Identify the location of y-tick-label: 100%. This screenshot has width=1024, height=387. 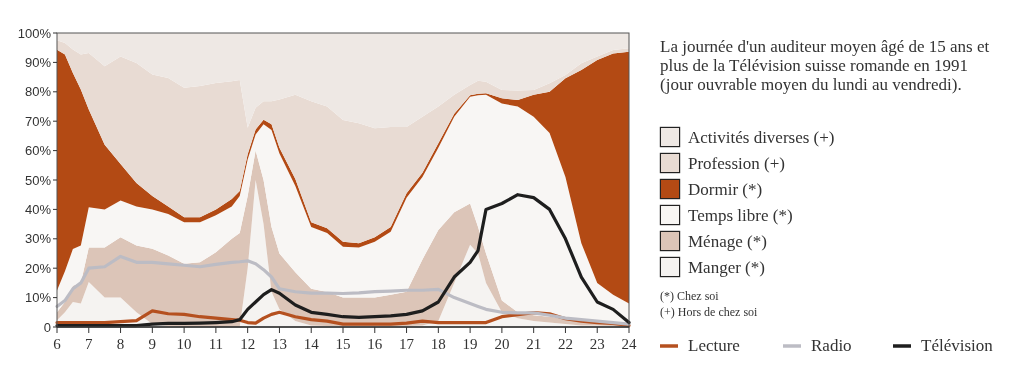
(34, 33).